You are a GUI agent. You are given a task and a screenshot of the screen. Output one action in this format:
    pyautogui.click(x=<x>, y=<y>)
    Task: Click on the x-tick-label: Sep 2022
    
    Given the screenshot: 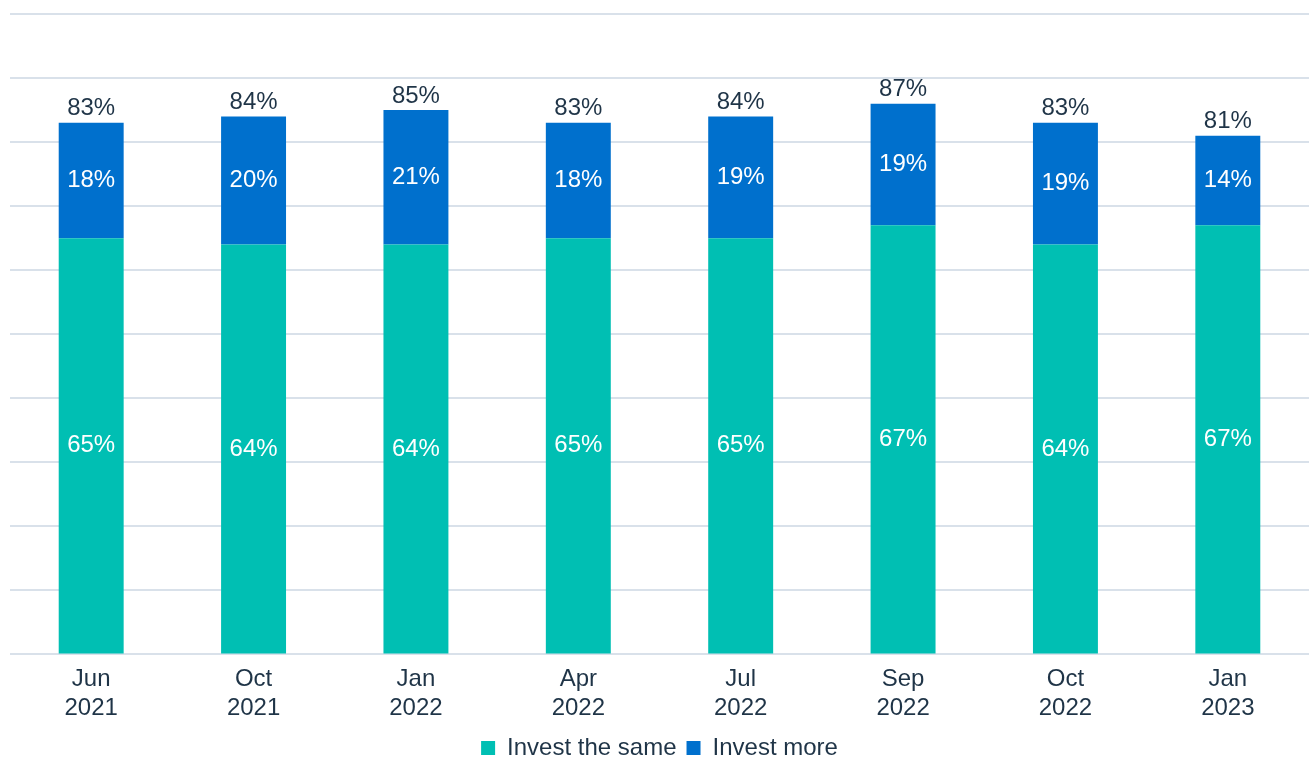 What is the action you would take?
    pyautogui.click(x=903, y=692)
    